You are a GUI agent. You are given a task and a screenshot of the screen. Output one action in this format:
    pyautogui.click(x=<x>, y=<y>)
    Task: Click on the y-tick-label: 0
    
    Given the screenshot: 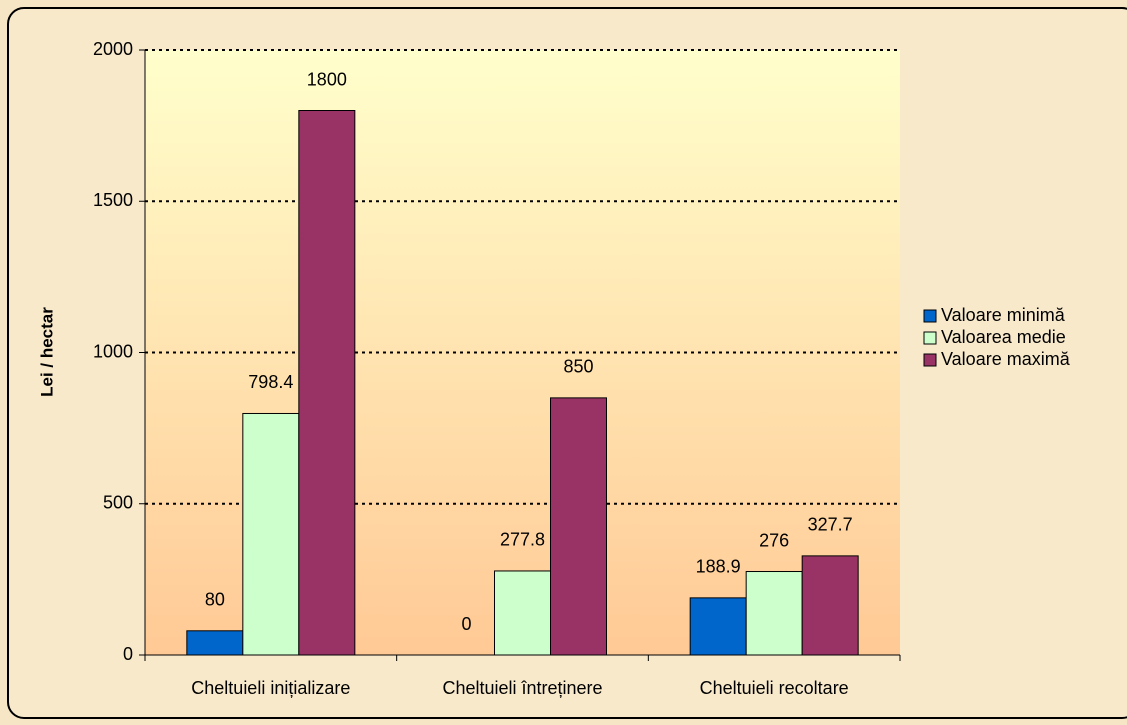 What is the action you would take?
    pyautogui.click(x=128, y=654)
    